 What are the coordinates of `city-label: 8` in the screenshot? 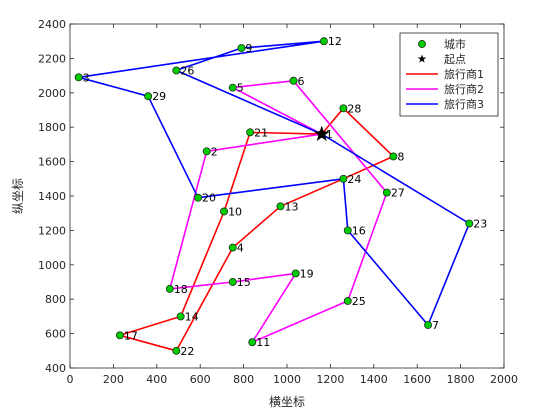 It's located at (400, 156).